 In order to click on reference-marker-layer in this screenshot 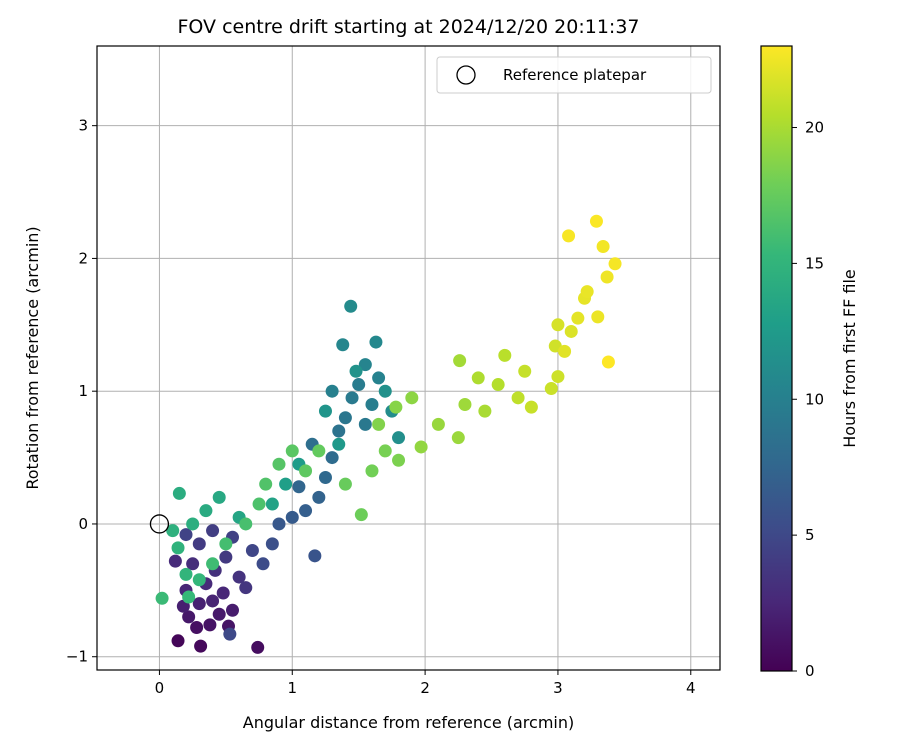, I will do `click(159, 524)`.